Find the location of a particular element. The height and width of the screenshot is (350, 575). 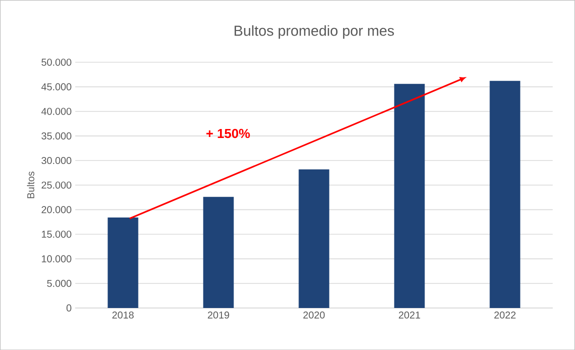

y-tick-label: 25.000 is located at coordinates (57, 185).